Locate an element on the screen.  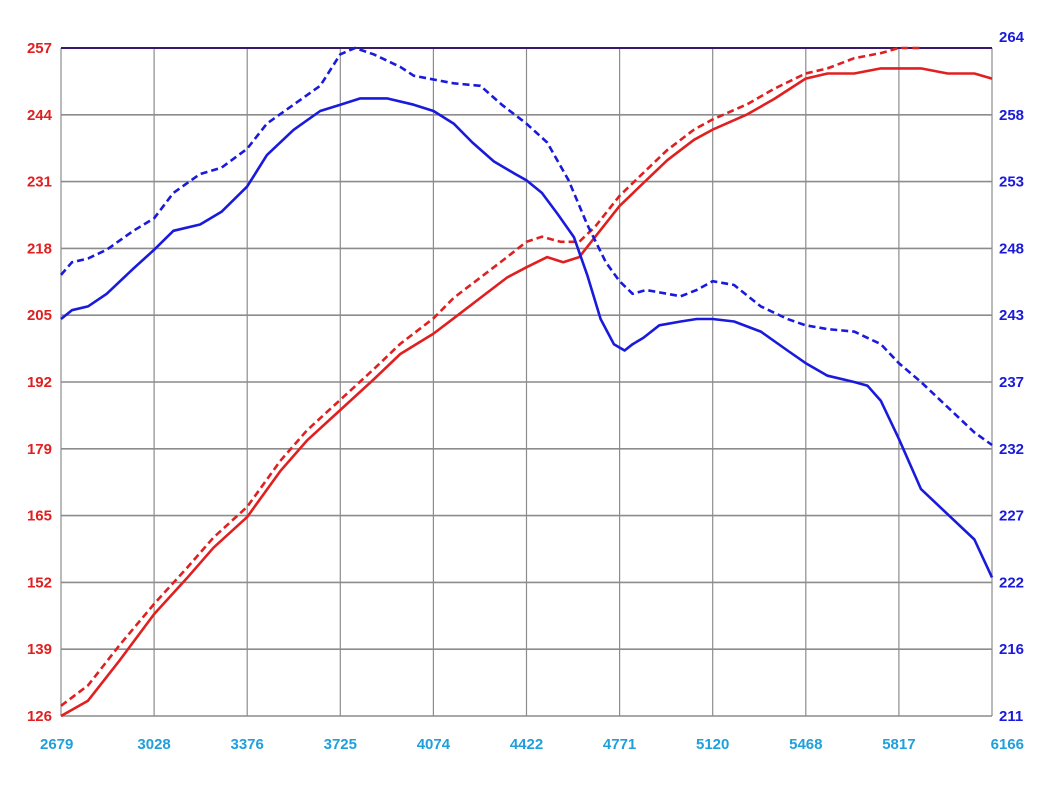
right-y-tick-label: 211 is located at coordinates (1011, 716).